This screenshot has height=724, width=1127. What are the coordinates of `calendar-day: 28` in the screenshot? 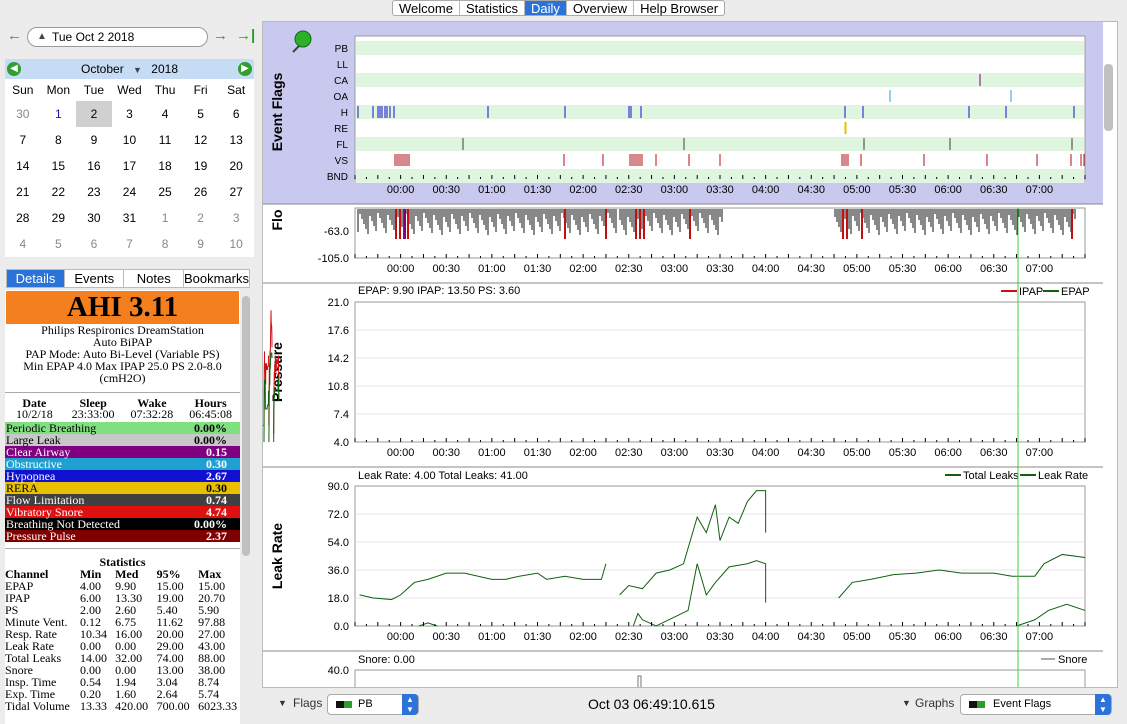 It's located at (23, 218).